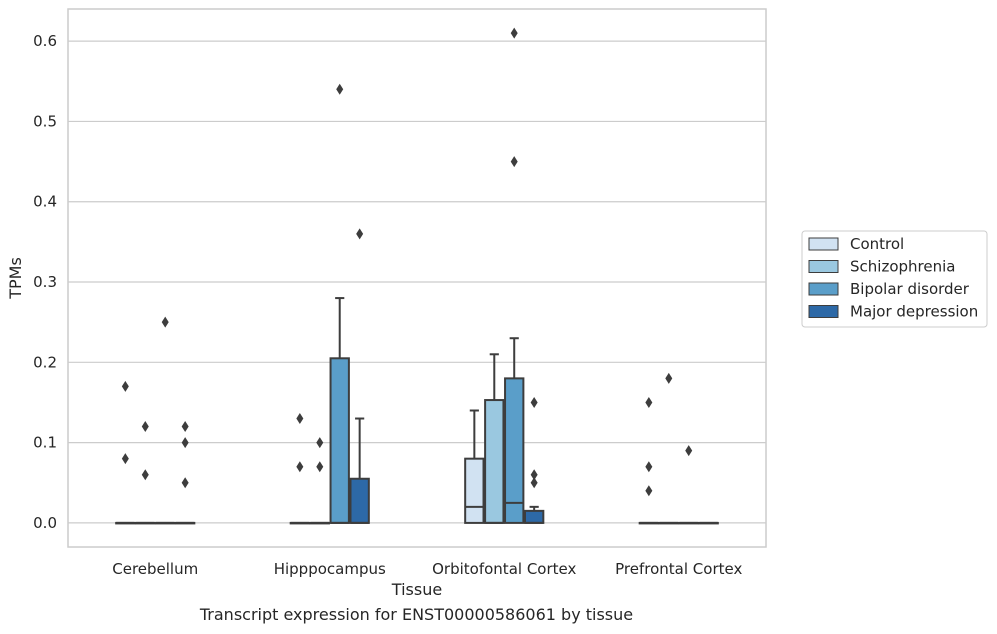 Image resolution: width=997 pixels, height=634 pixels. What do you see at coordinates (45, 523) in the screenshot?
I see `y-tick-label: 0.0` at bounding box center [45, 523].